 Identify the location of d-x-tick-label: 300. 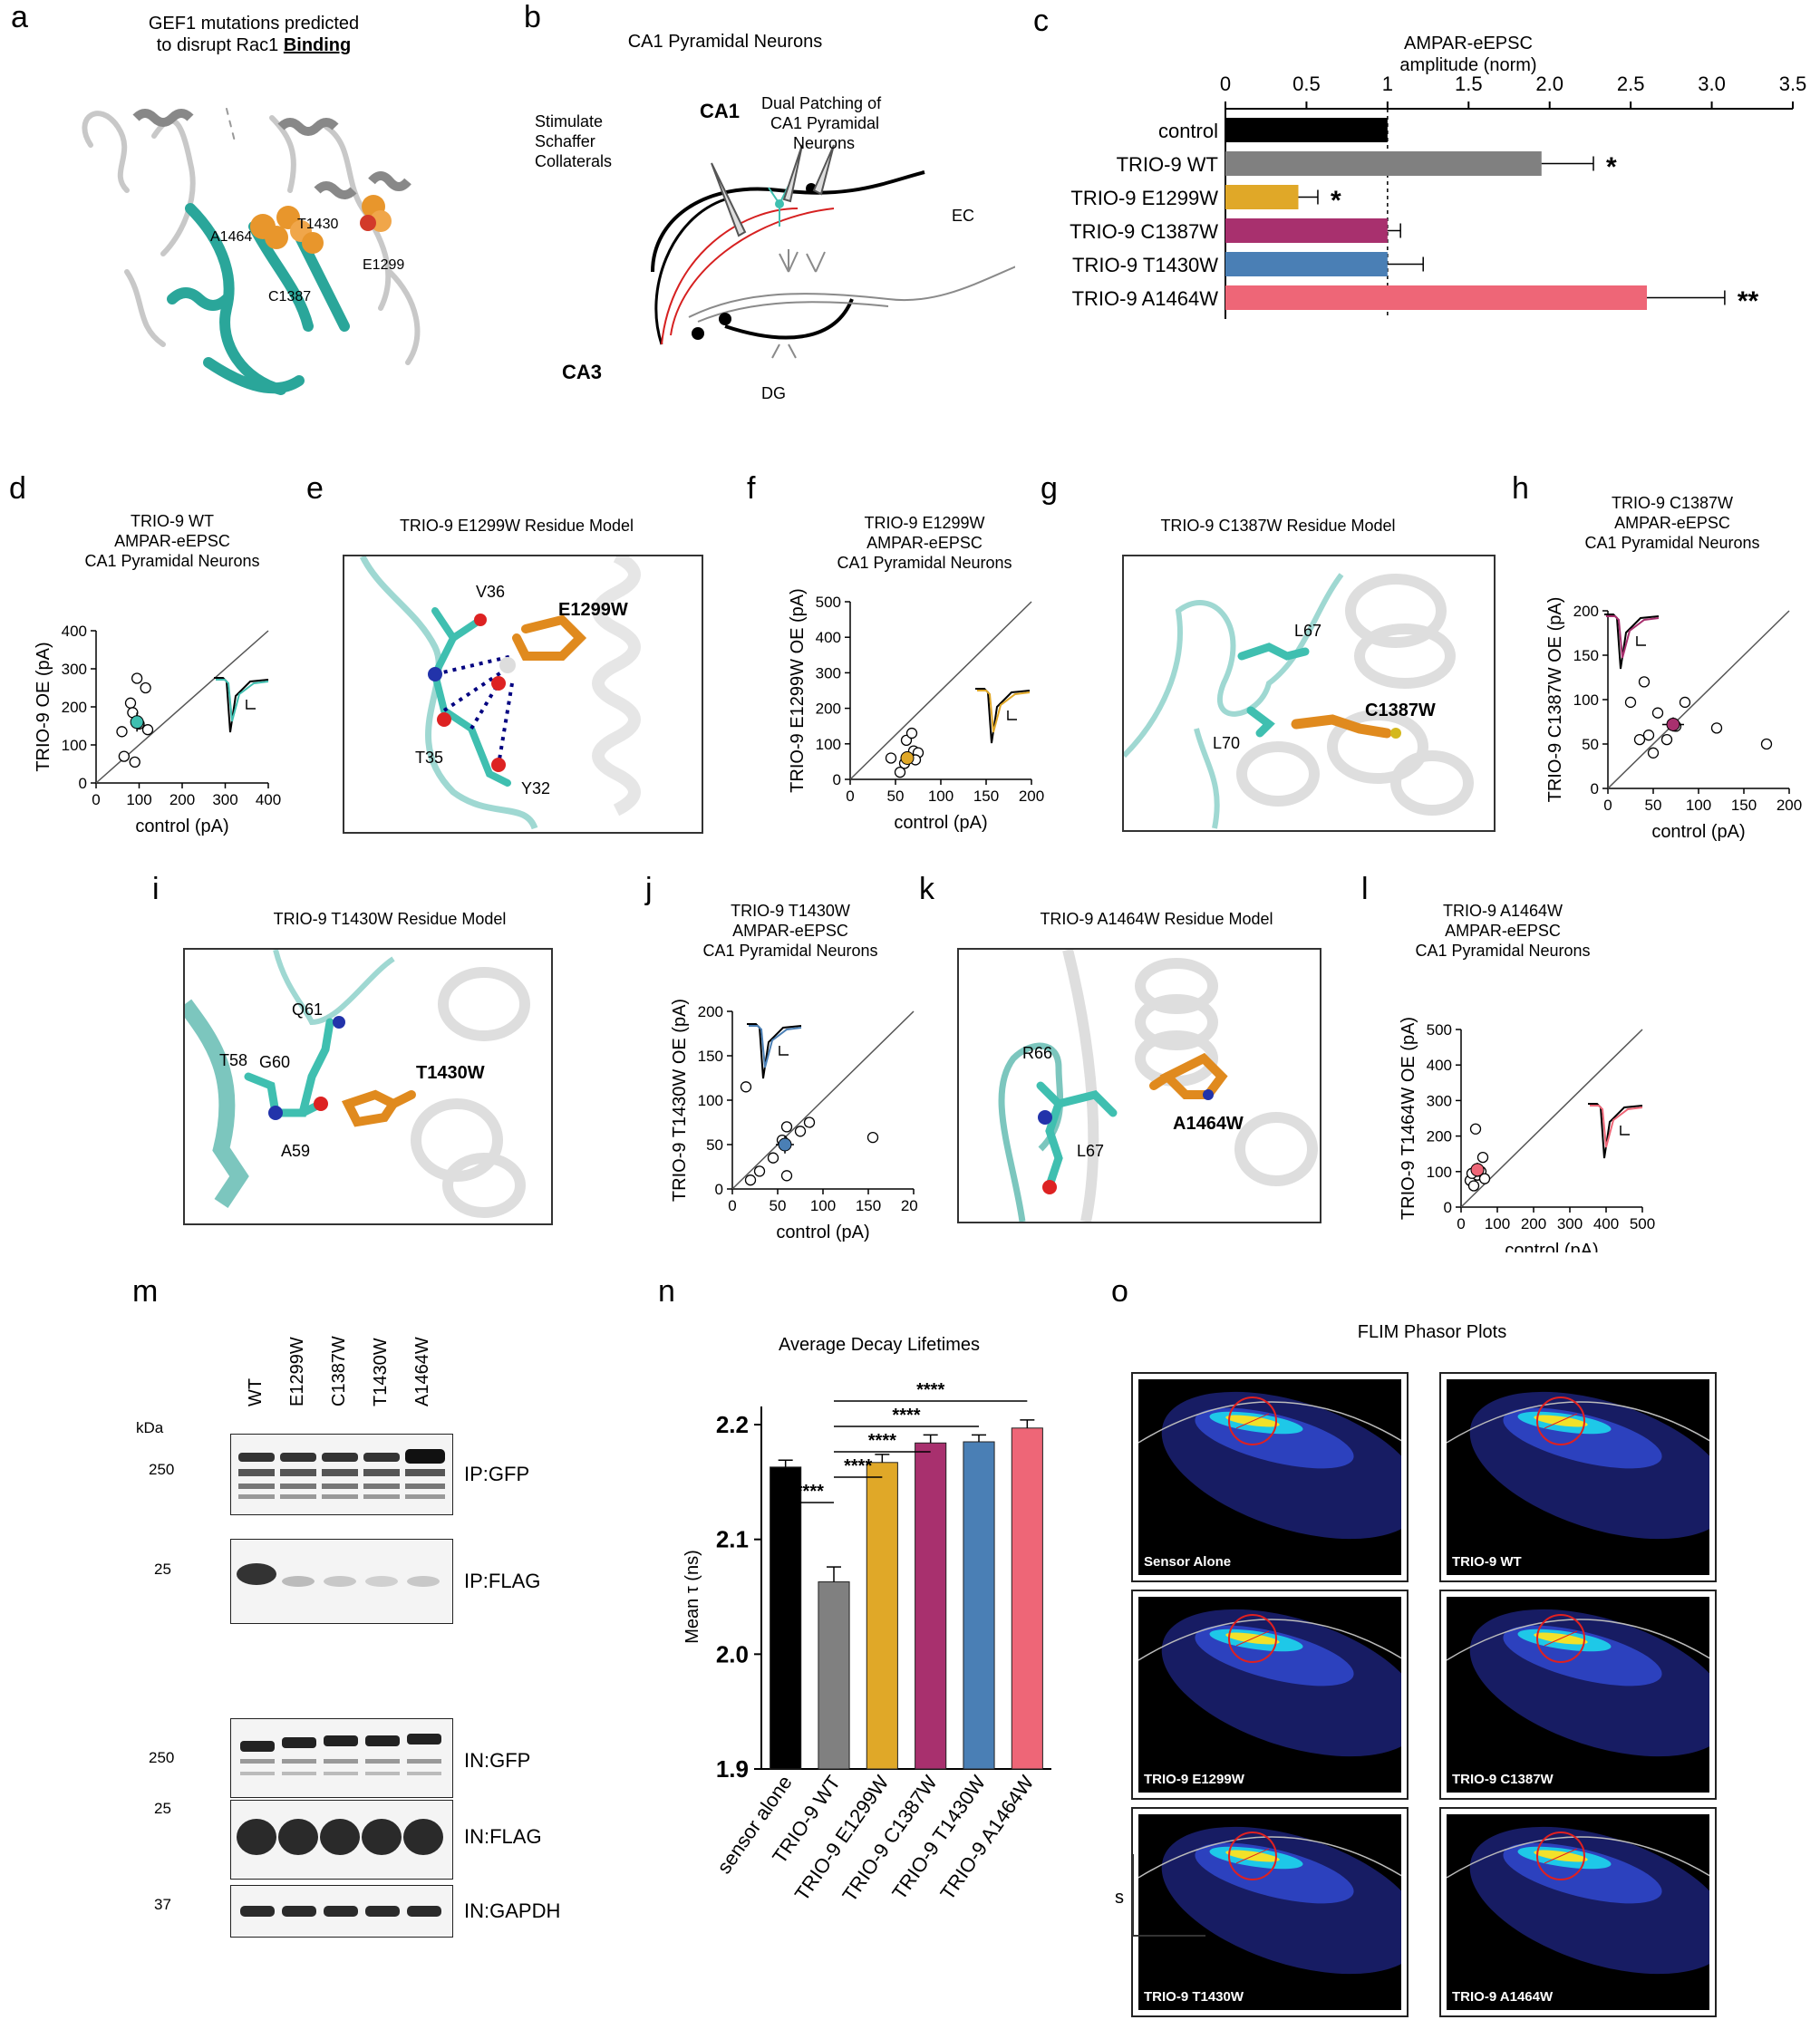
(224, 799).